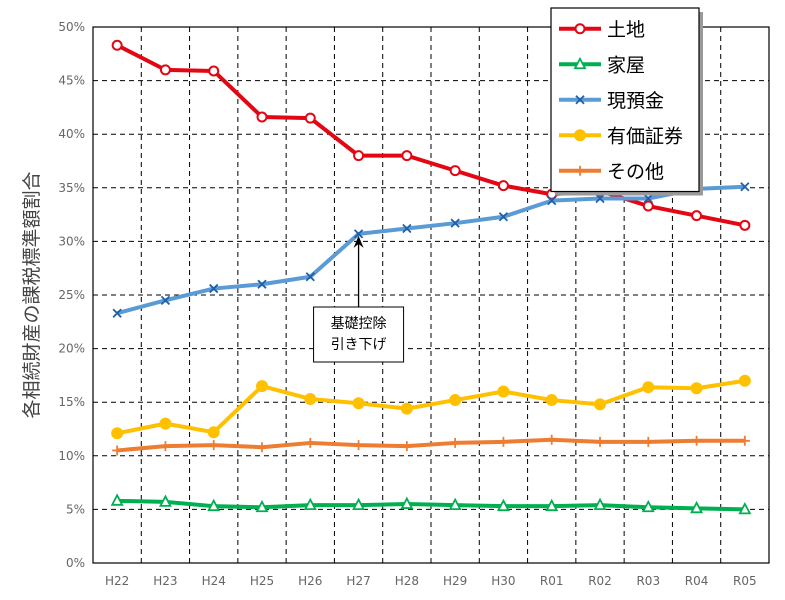  Describe the element at coordinates (71, 241) in the screenshot. I see `y-tick-label: 30%` at that location.